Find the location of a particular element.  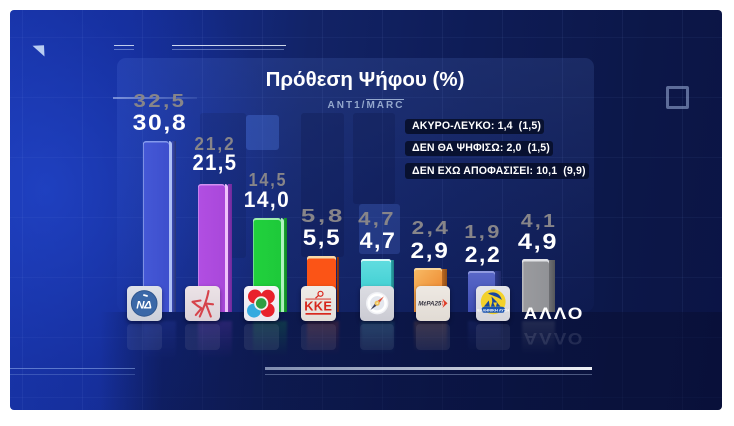

svg-text: ΕΛΛΗΝΙΚΗ ΛΥΣΗ is located at coordinates (493, 310).